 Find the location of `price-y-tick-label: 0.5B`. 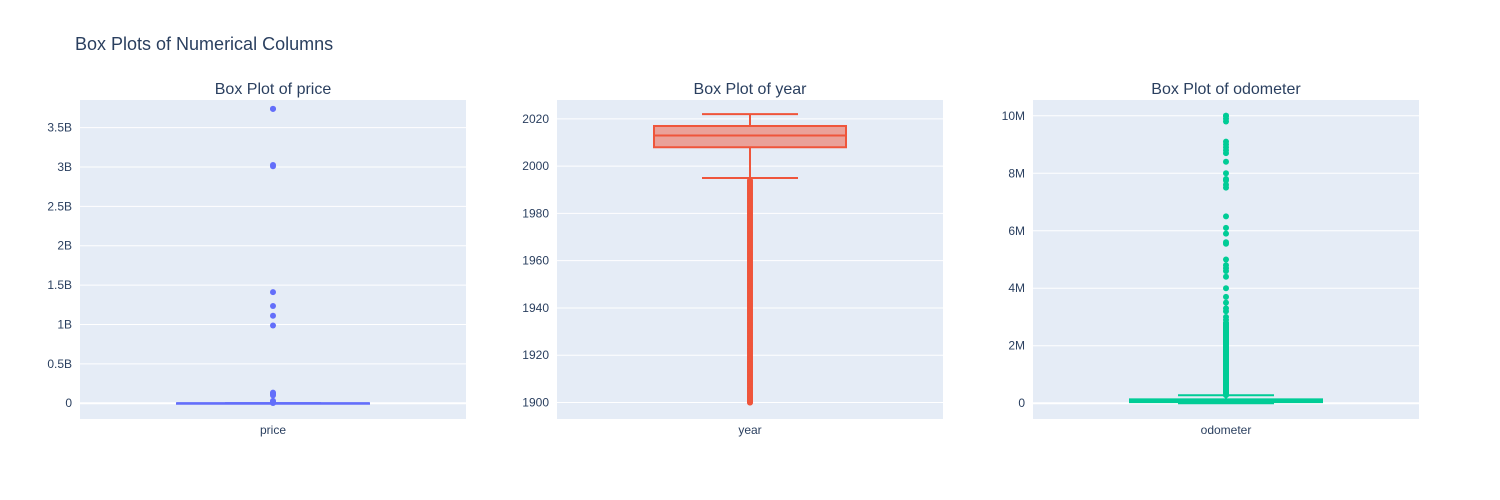

price-y-tick-label: 0.5B is located at coordinates (59, 364).